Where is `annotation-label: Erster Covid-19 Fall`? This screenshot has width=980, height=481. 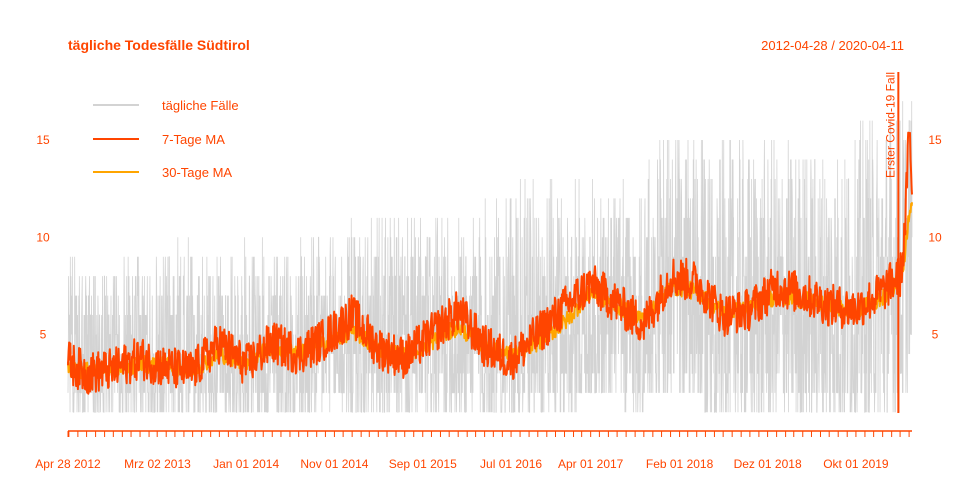
annotation-label: Erster Covid-19 Fall is located at coordinates (890, 125).